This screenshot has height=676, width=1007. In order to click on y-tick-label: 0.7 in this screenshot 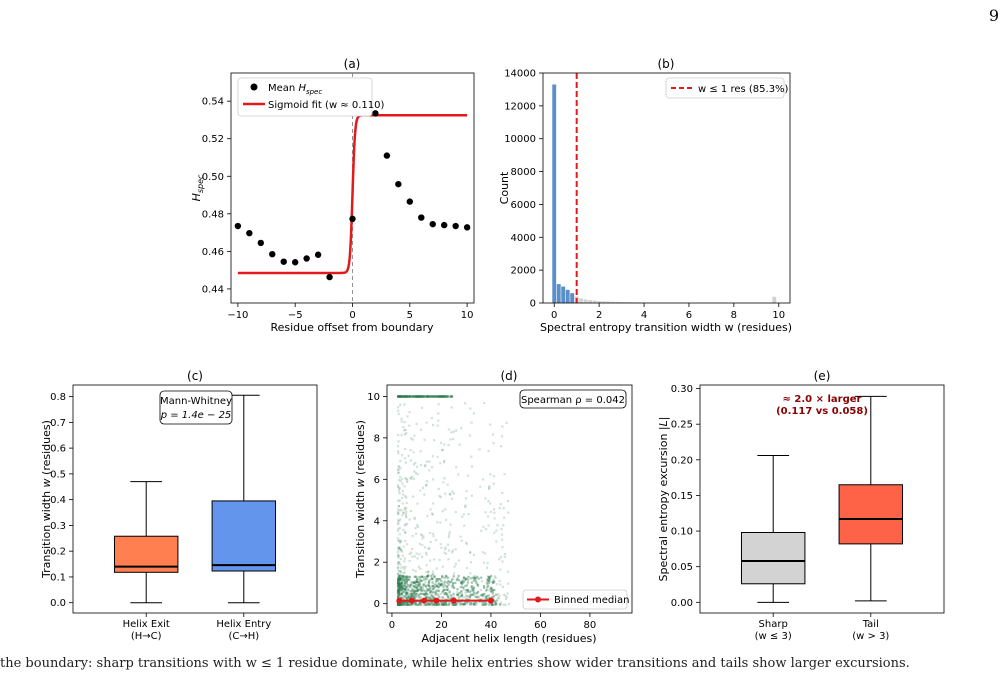, I will do `click(58, 423)`.